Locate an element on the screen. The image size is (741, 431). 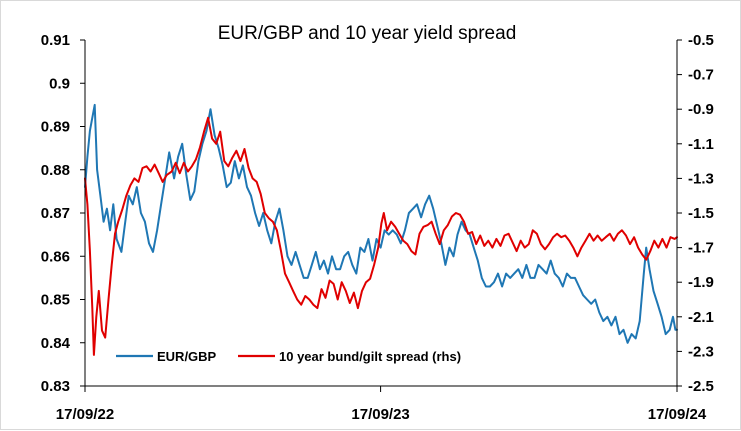
y-right-tick-label: -2.5 is located at coordinates (701, 386).